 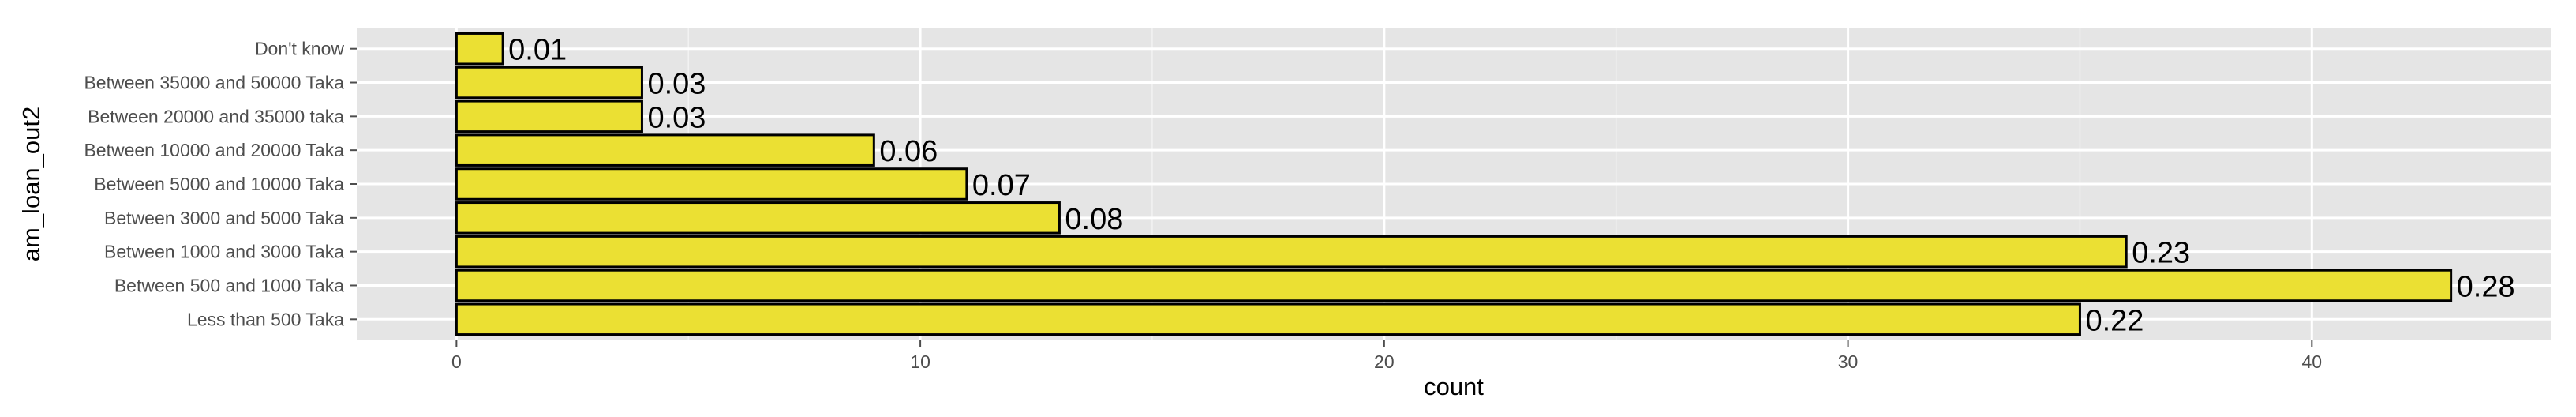 What do you see at coordinates (229, 285) in the screenshot?
I see `y-tick-label: Between 500 and 1000 Taka` at bounding box center [229, 285].